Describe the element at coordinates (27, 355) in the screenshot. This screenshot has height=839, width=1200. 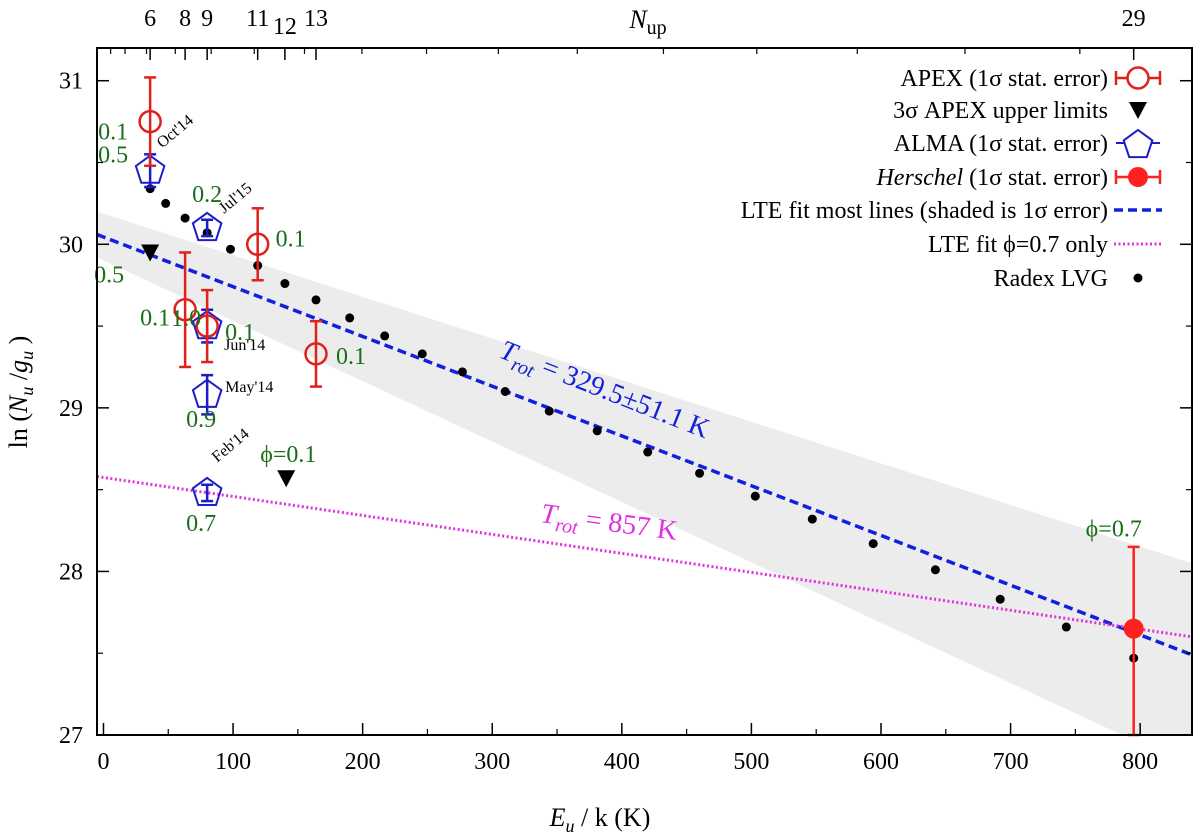
I see `y-axis-title-gsub: u` at that location.